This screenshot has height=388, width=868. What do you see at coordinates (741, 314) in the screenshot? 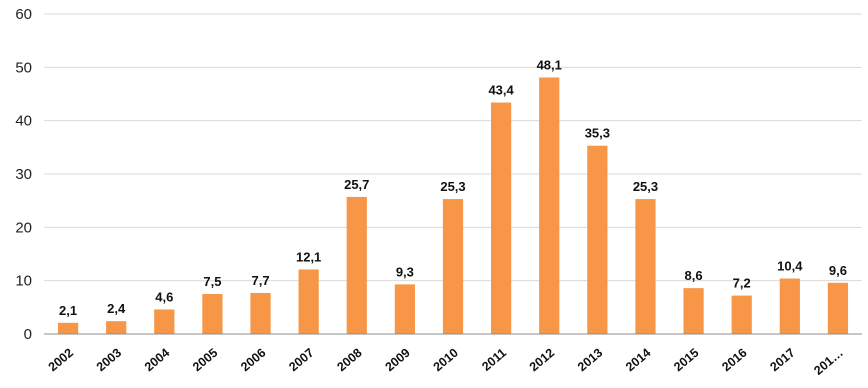
I see `bar-2016` at bounding box center [741, 314].